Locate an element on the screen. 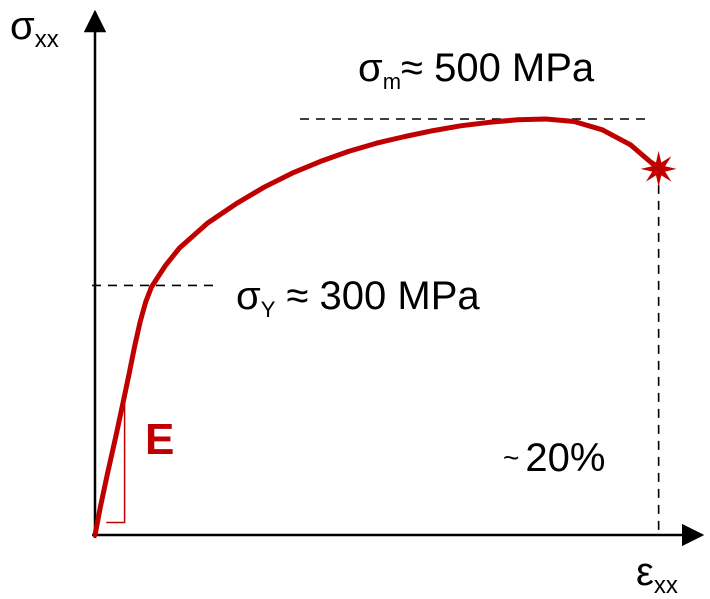 Image resolution: width=710 pixels, height=599 pixels. fracture-star-icon is located at coordinates (658, 168).